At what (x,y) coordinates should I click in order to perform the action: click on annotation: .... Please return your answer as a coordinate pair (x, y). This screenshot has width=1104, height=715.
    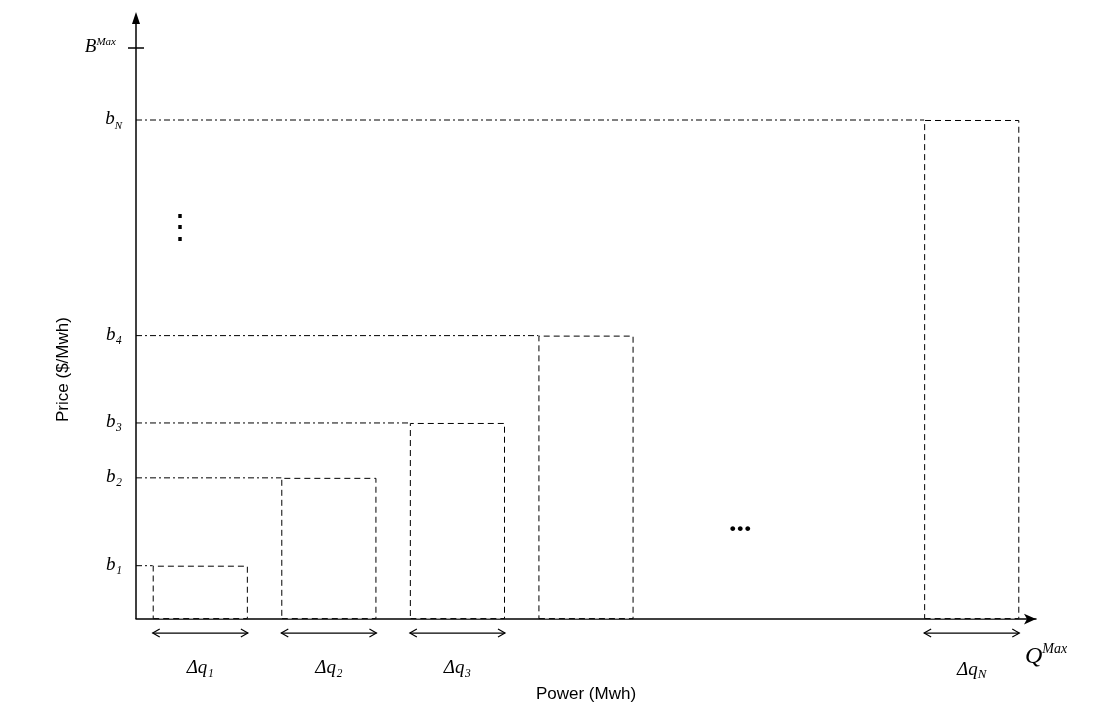
    Looking at the image, I should click on (740, 520).